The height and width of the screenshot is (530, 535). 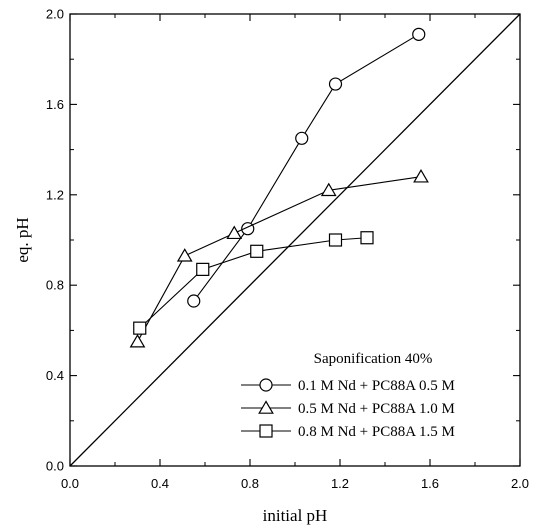 I want to click on legend-title: Saponification 40%, so click(x=373, y=359).